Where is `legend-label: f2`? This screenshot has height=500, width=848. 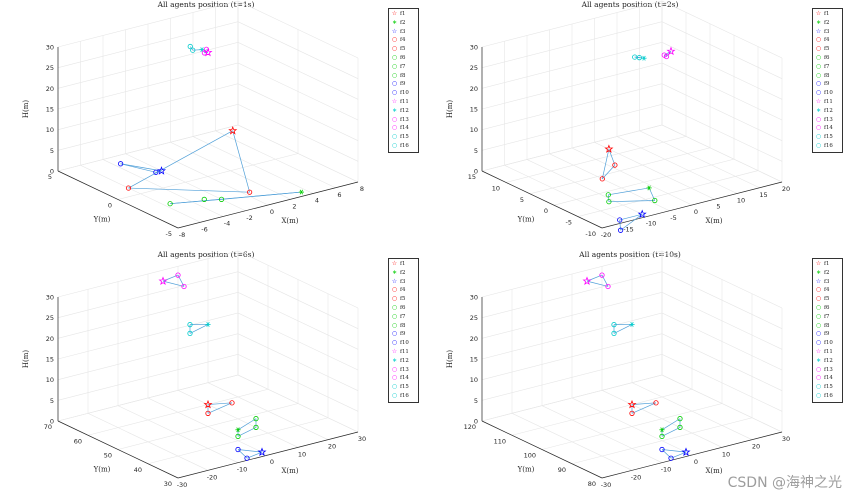
legend-label: f2 is located at coordinates (403, 22).